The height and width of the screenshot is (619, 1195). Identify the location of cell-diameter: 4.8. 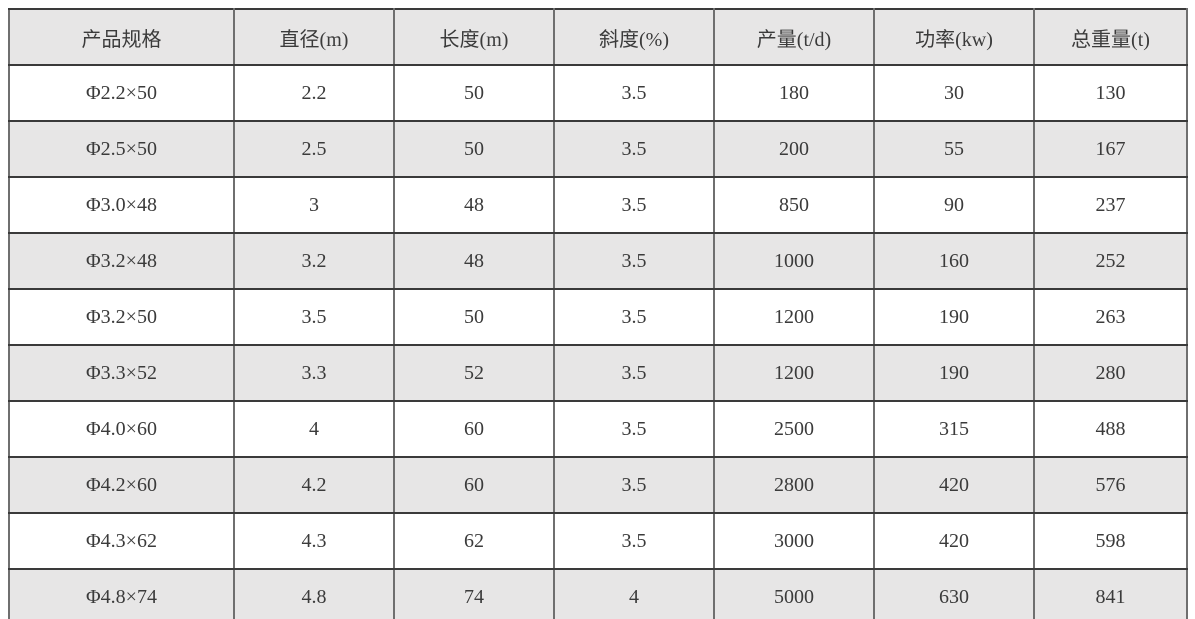
(314, 593).